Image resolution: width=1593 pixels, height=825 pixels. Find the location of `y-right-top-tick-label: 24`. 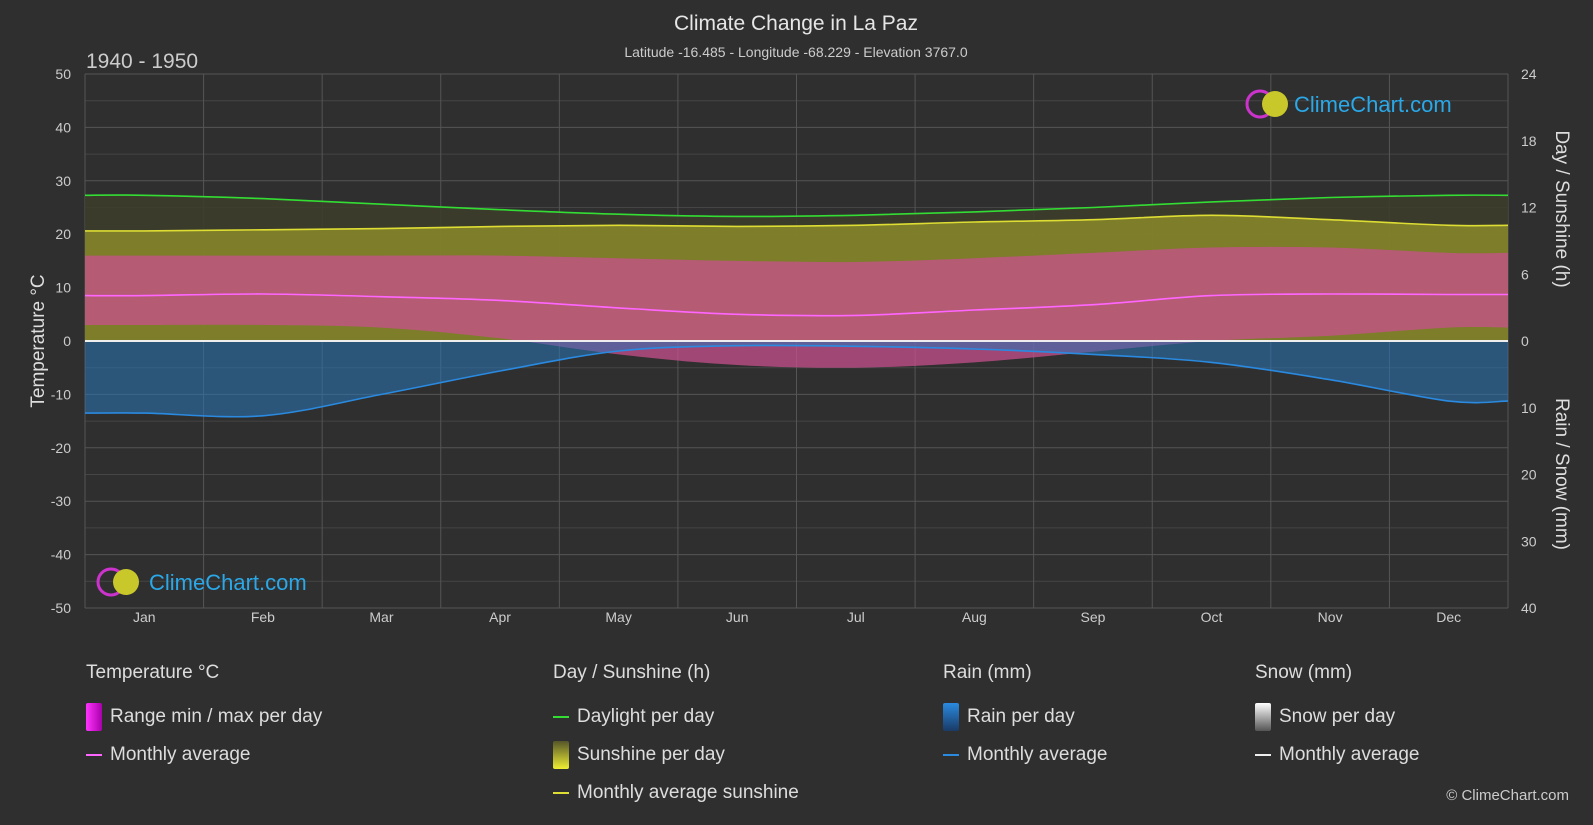

y-right-top-tick-label: 24 is located at coordinates (1529, 74).